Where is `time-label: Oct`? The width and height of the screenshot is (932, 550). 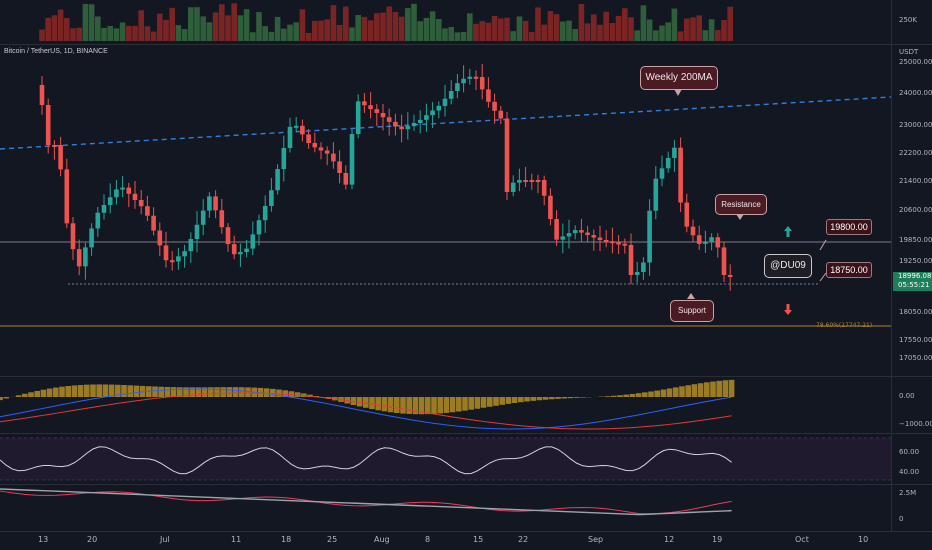
time-label: Oct is located at coordinates (802, 539).